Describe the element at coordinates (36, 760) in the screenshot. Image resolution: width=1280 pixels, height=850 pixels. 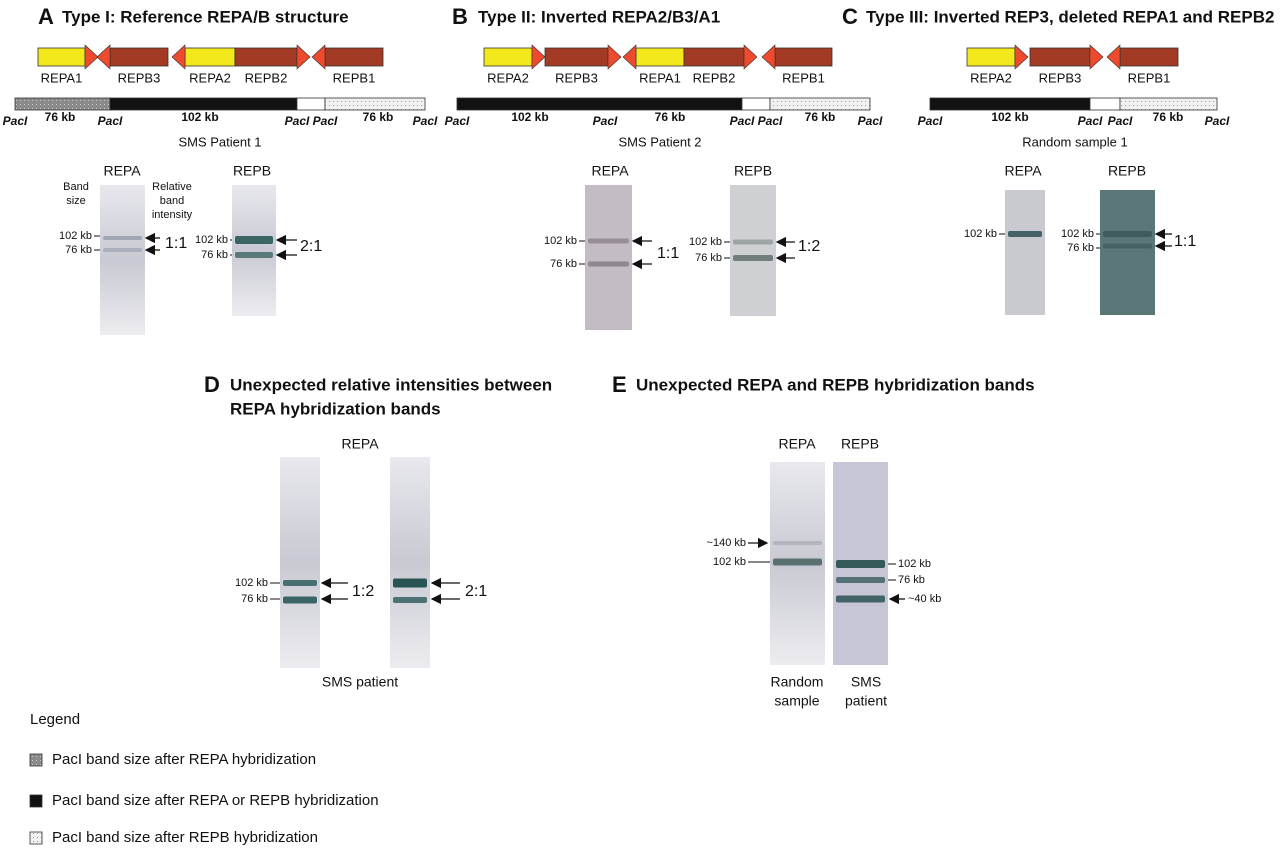
I see `legend-swatch` at that location.